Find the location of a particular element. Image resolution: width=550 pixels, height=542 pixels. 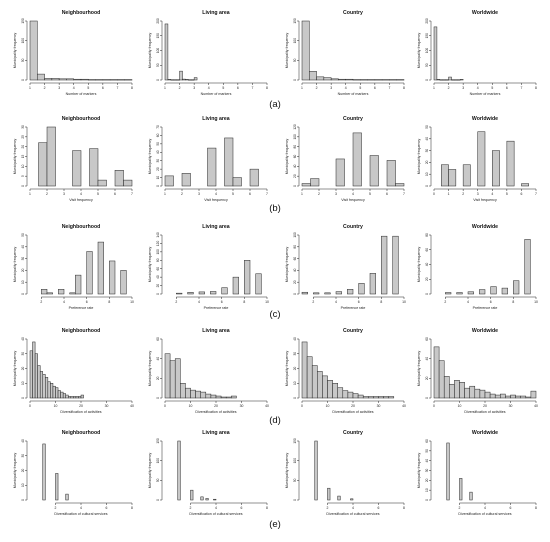

x-axis-label: Number of markers is located at coordinates (353, 94).